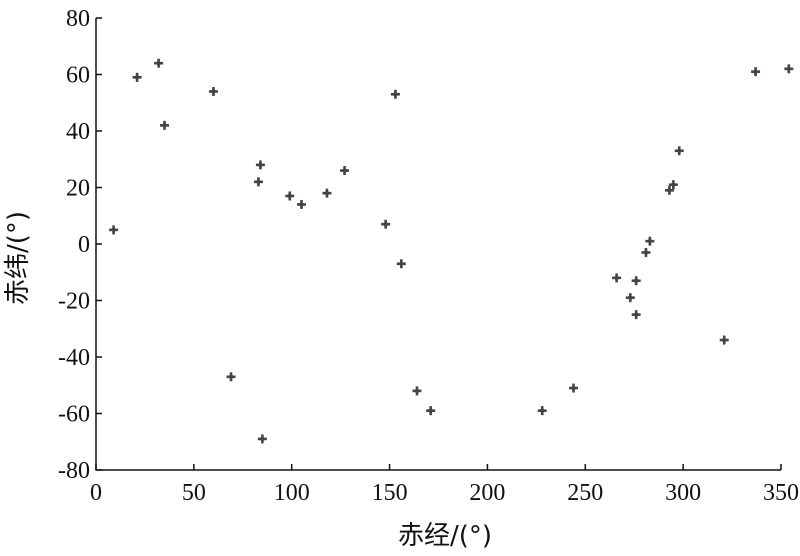 This screenshot has height=556, width=800. Describe the element at coordinates (18, 258) in the screenshot. I see `y-axis-title: 赤纬/(°)` at that location.